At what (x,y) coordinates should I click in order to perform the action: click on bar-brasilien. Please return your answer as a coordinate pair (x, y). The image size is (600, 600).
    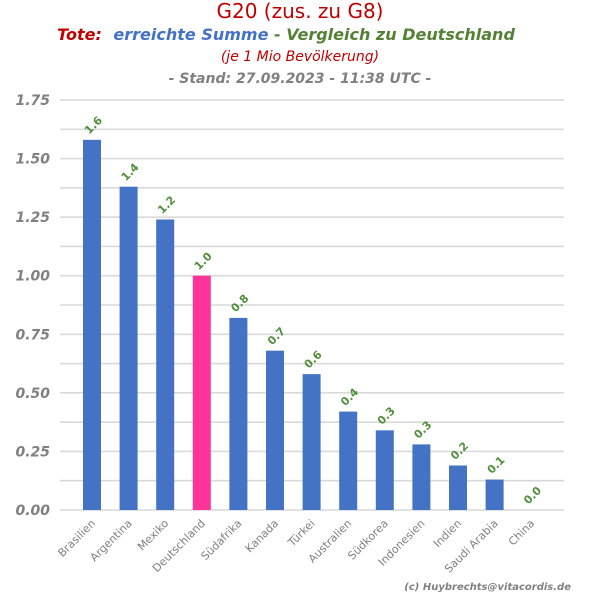
    Looking at the image, I should click on (92, 325).